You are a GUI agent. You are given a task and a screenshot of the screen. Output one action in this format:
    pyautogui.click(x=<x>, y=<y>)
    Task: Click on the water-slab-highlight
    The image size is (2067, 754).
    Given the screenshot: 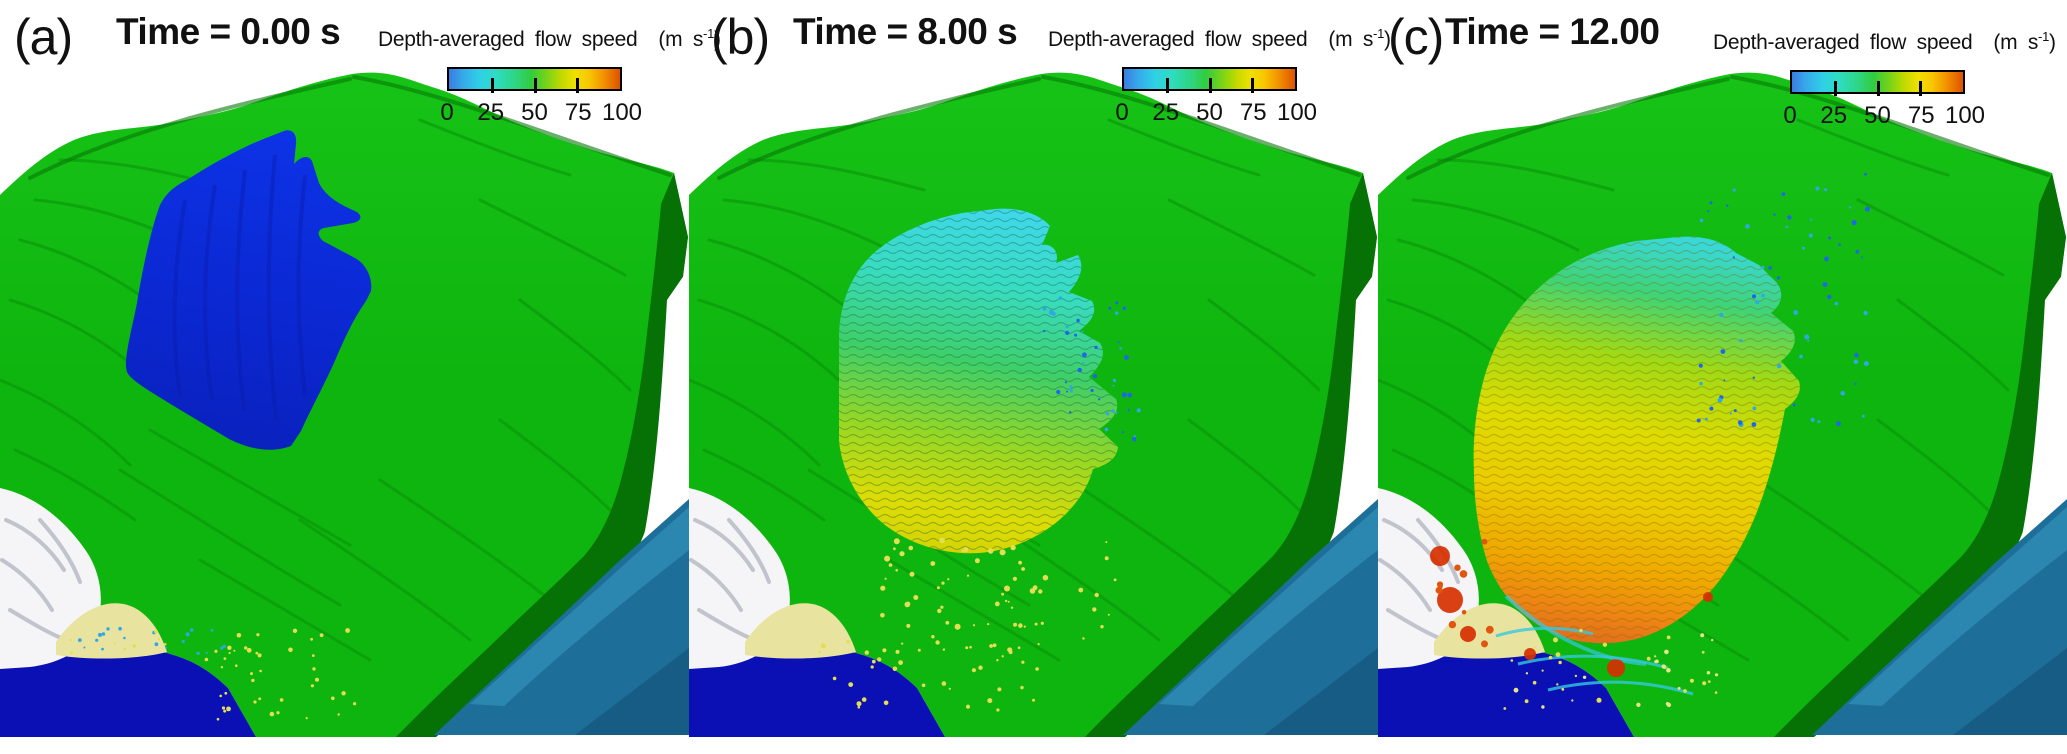 What is the action you would take?
    pyautogui.click(x=579, y=606)
    